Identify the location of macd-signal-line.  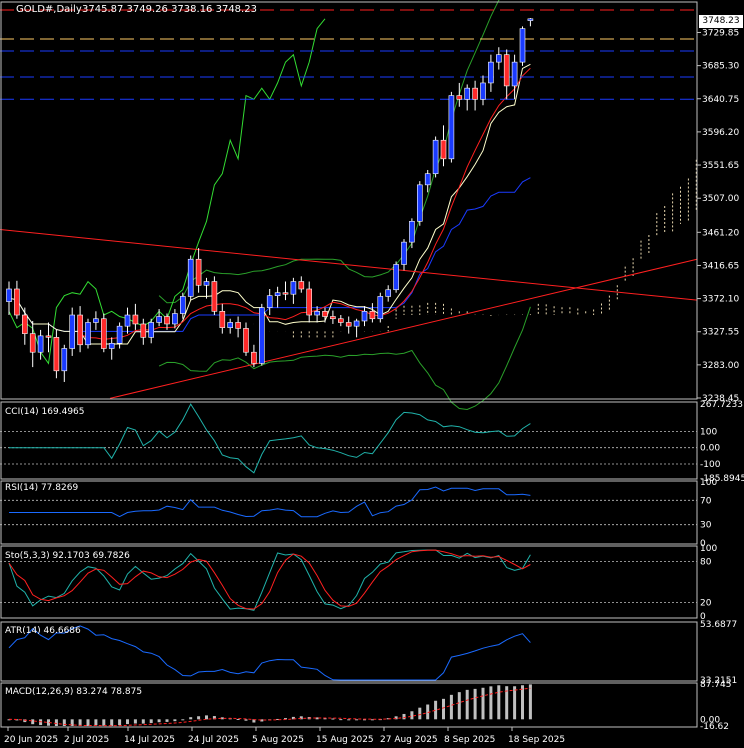
(269, 707).